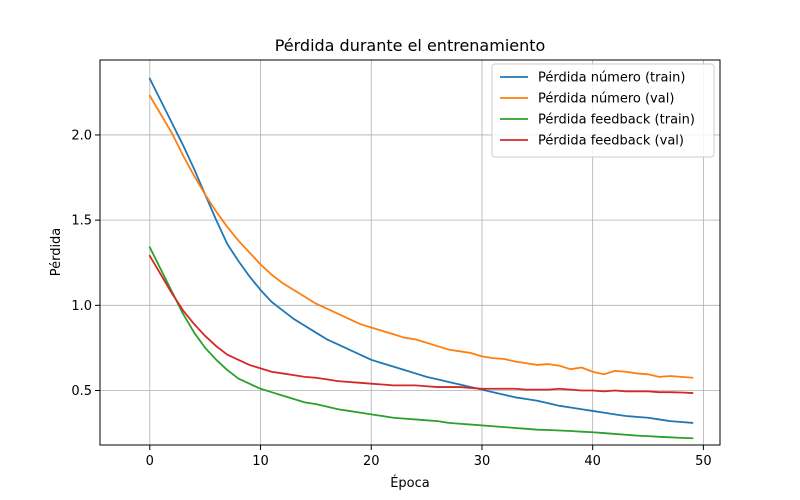 Image resolution: width=800 pixels, height=500 pixels. I want to click on y-tick-label: 1.5, so click(81, 221).